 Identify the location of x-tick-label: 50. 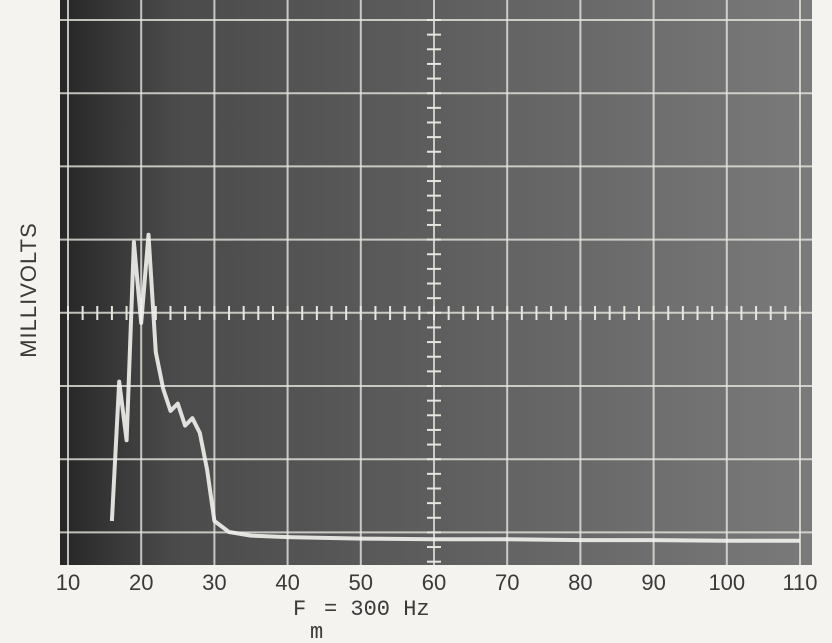
(361, 582).